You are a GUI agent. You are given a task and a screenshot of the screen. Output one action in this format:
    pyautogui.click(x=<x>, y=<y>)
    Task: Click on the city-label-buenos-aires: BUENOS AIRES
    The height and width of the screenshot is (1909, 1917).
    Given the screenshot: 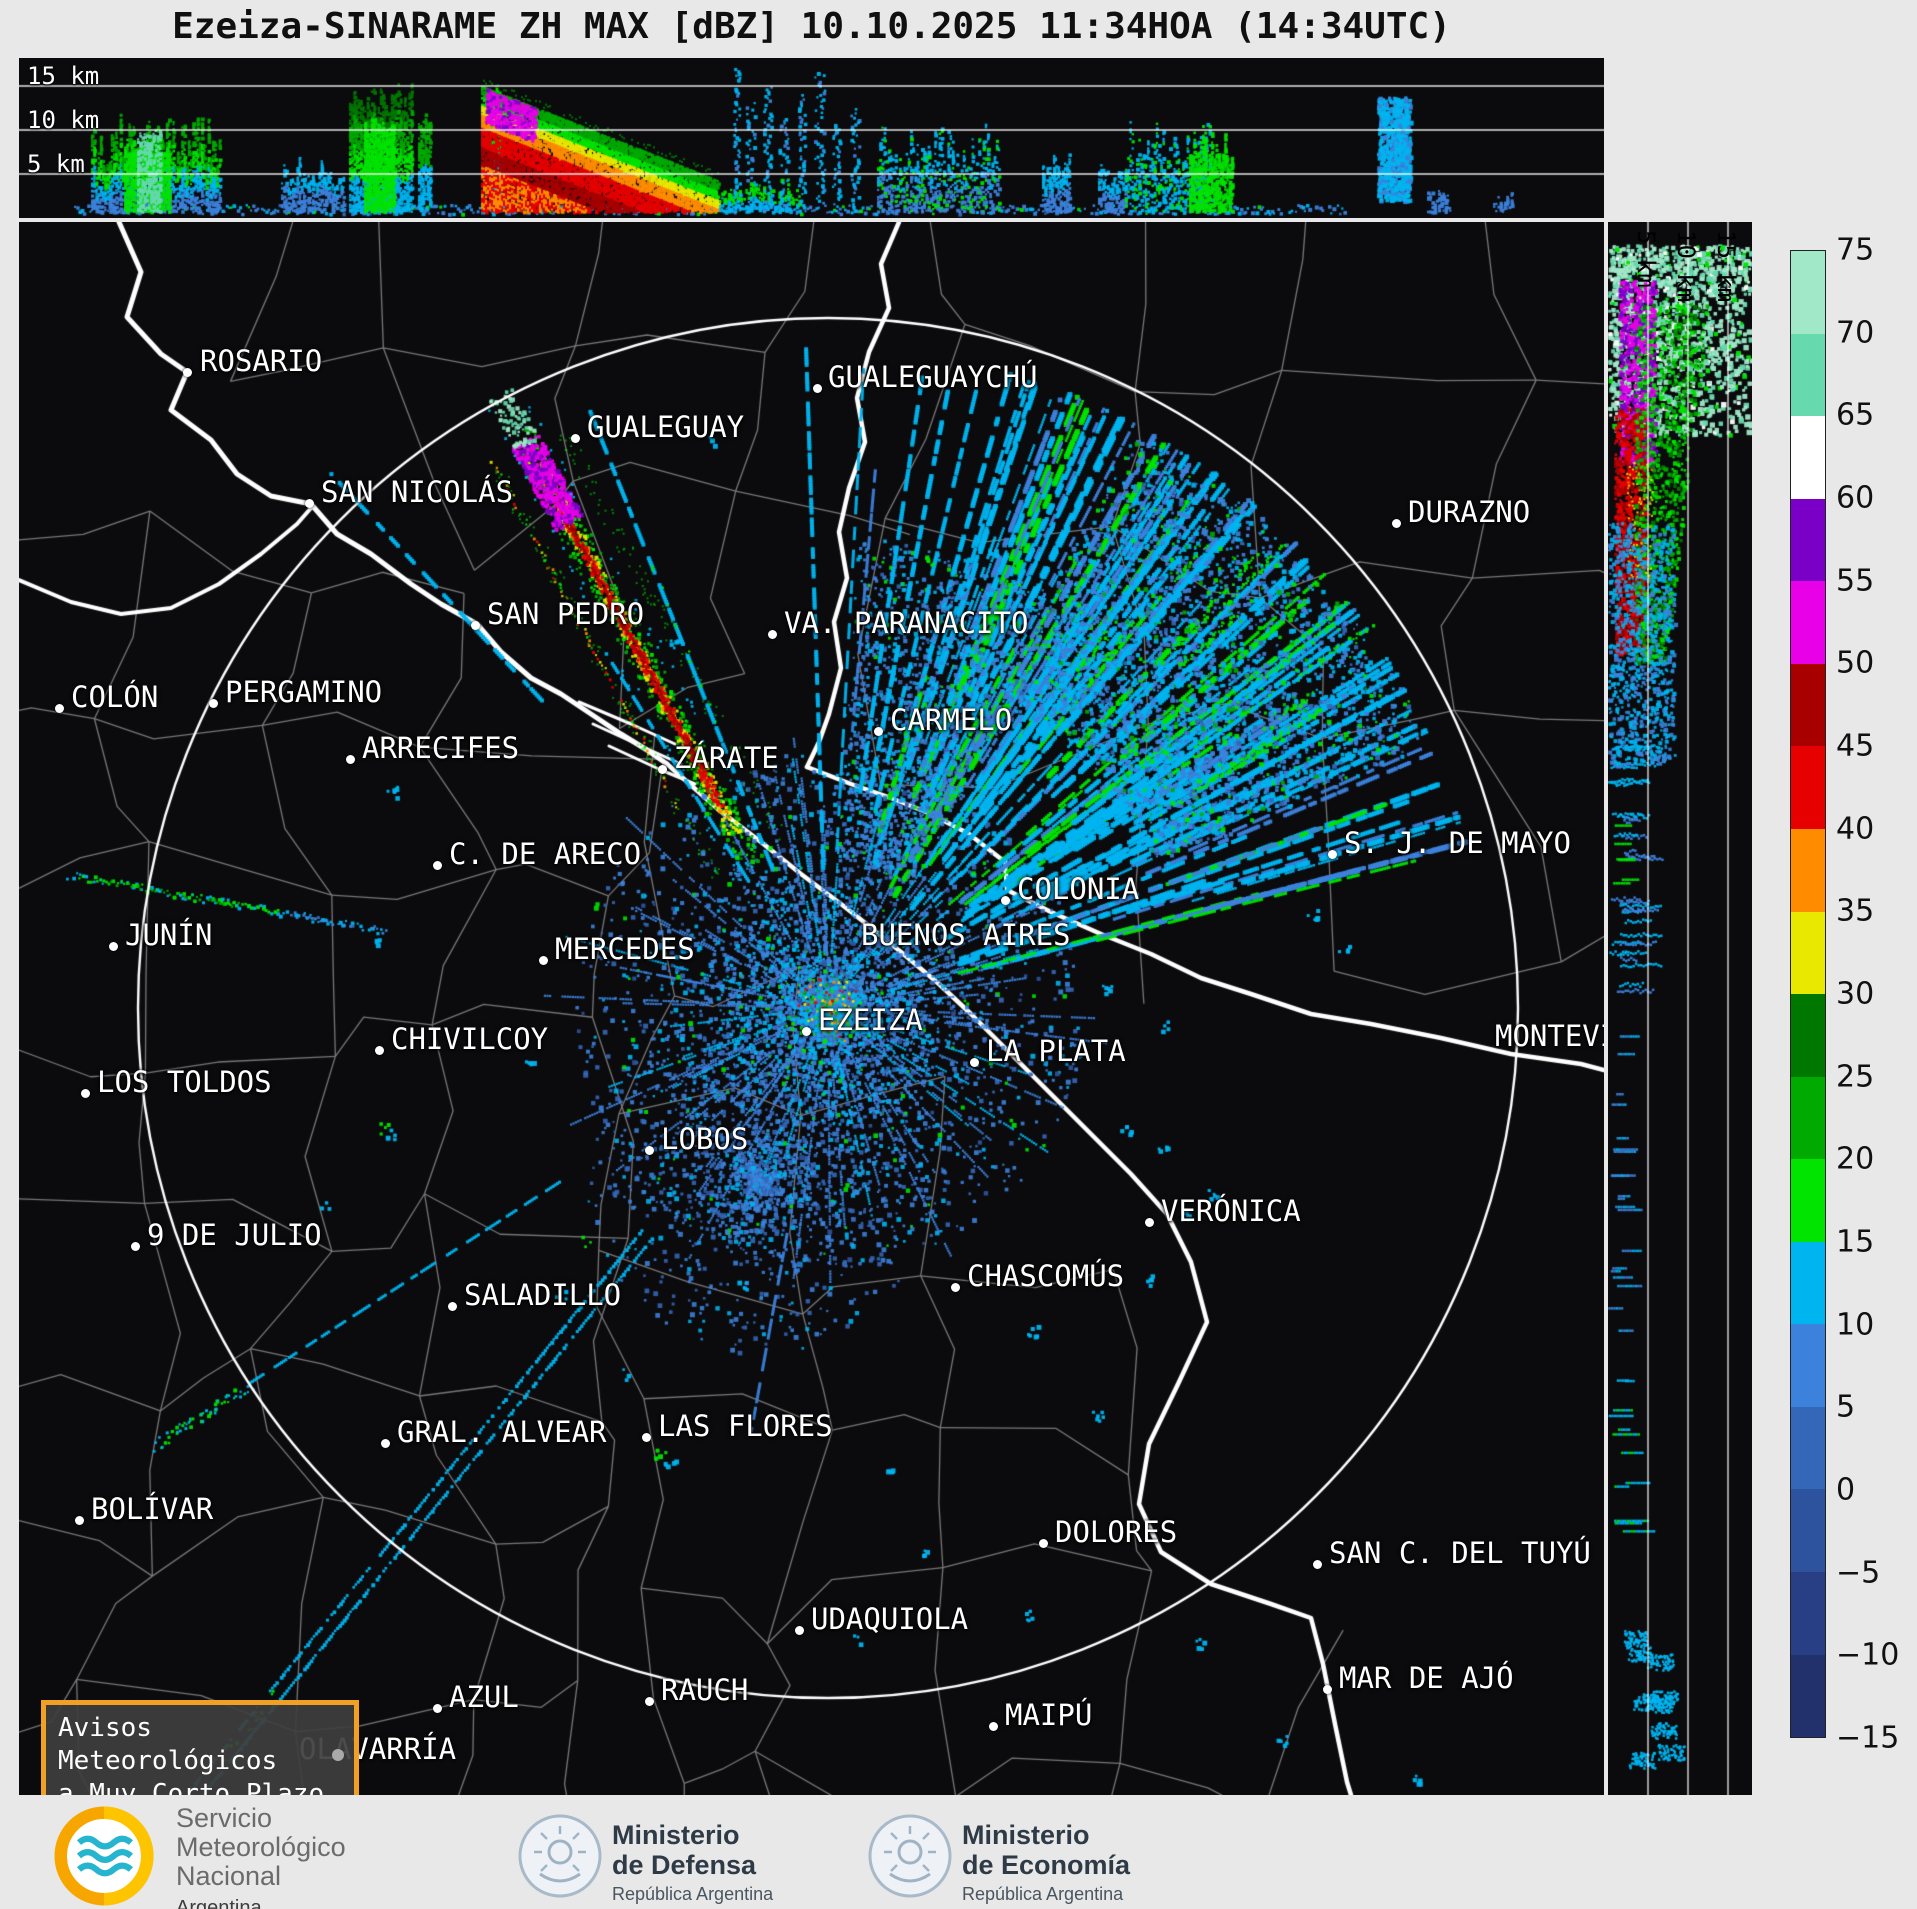 What is the action you would take?
    pyautogui.click(x=966, y=935)
    